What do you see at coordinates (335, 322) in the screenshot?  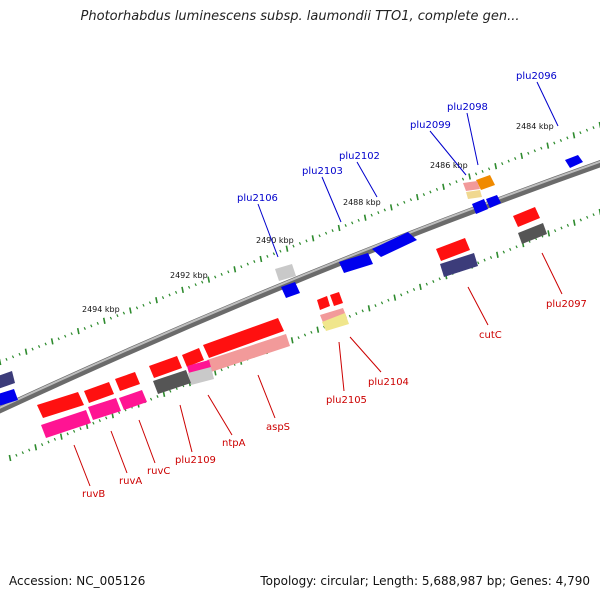 I see `gene-glyph-plu2105` at bounding box center [335, 322].